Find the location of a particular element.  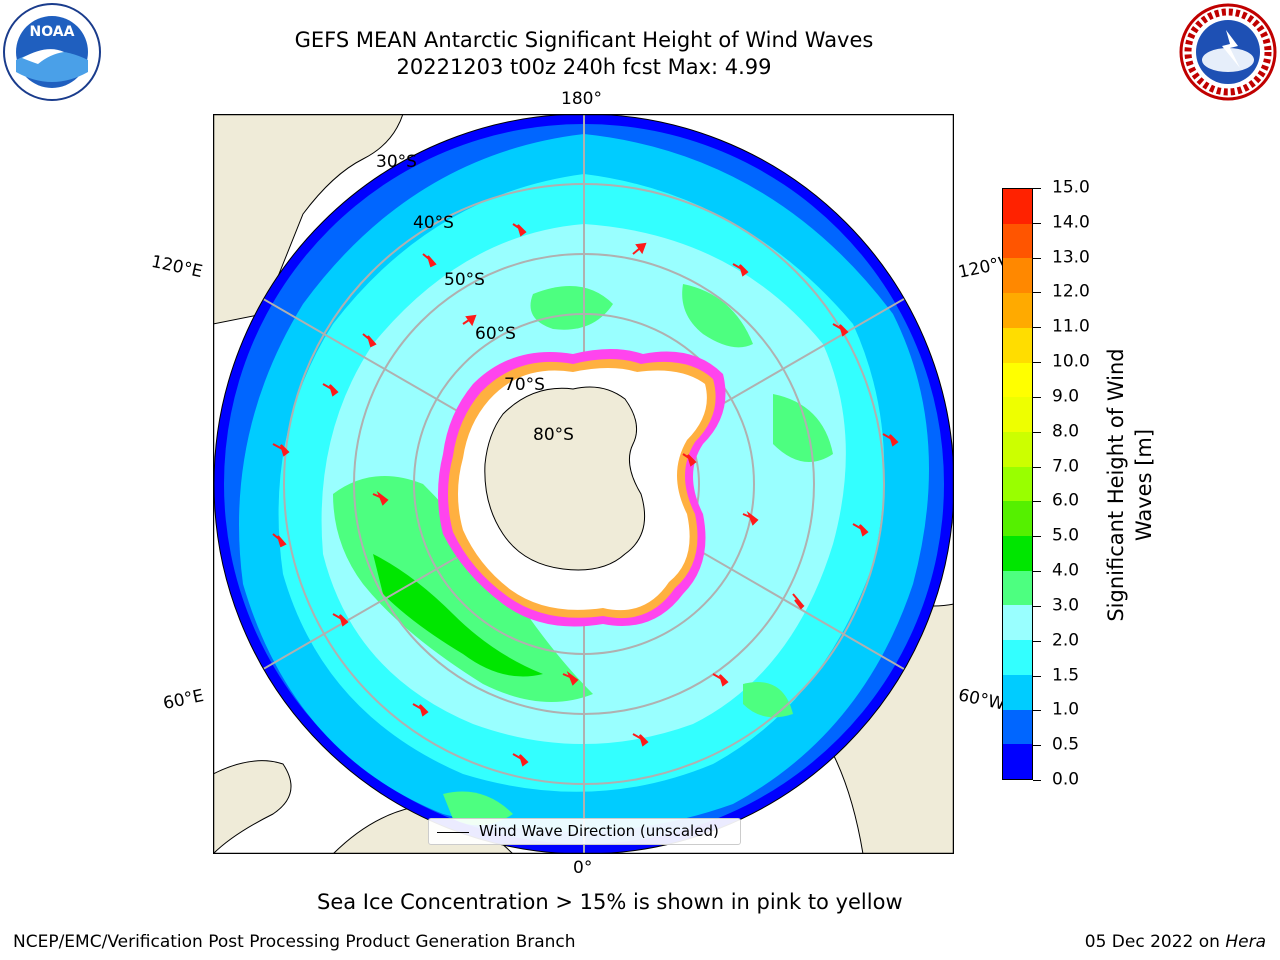

nws-logo is located at coordinates (1228, 52).